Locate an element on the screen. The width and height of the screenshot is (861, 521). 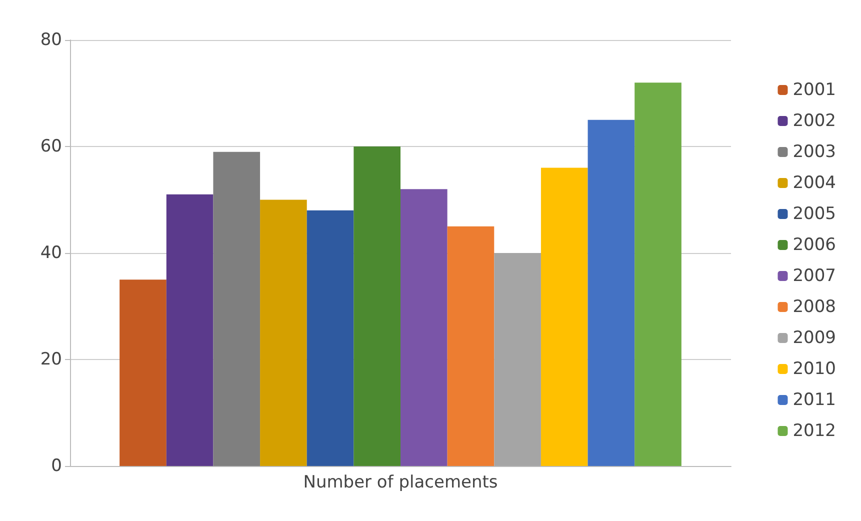
x-tick-label: Number of placements is located at coordinates (400, 482).